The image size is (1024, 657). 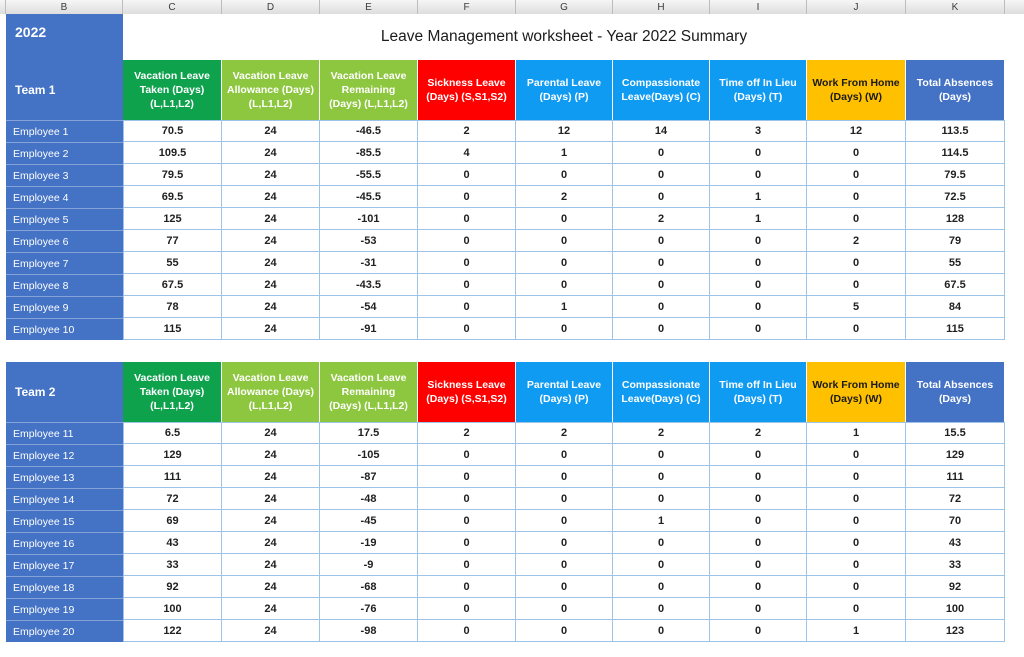 I want to click on column-letter-C: C, so click(x=172, y=7).